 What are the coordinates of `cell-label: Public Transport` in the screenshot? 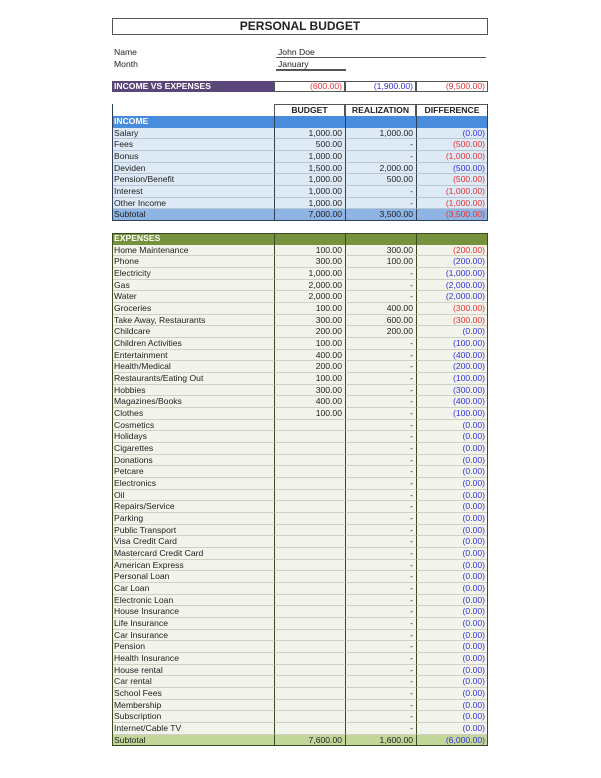 It's located at (193, 530).